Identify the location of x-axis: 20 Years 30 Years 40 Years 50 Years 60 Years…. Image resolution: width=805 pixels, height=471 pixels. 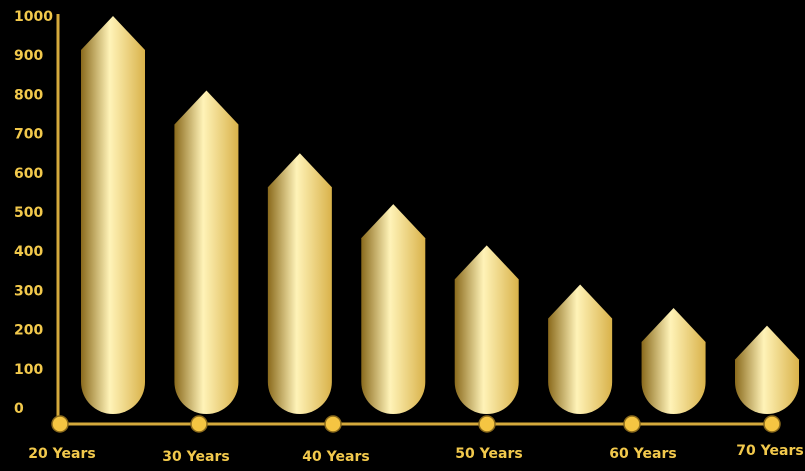
(416, 440).